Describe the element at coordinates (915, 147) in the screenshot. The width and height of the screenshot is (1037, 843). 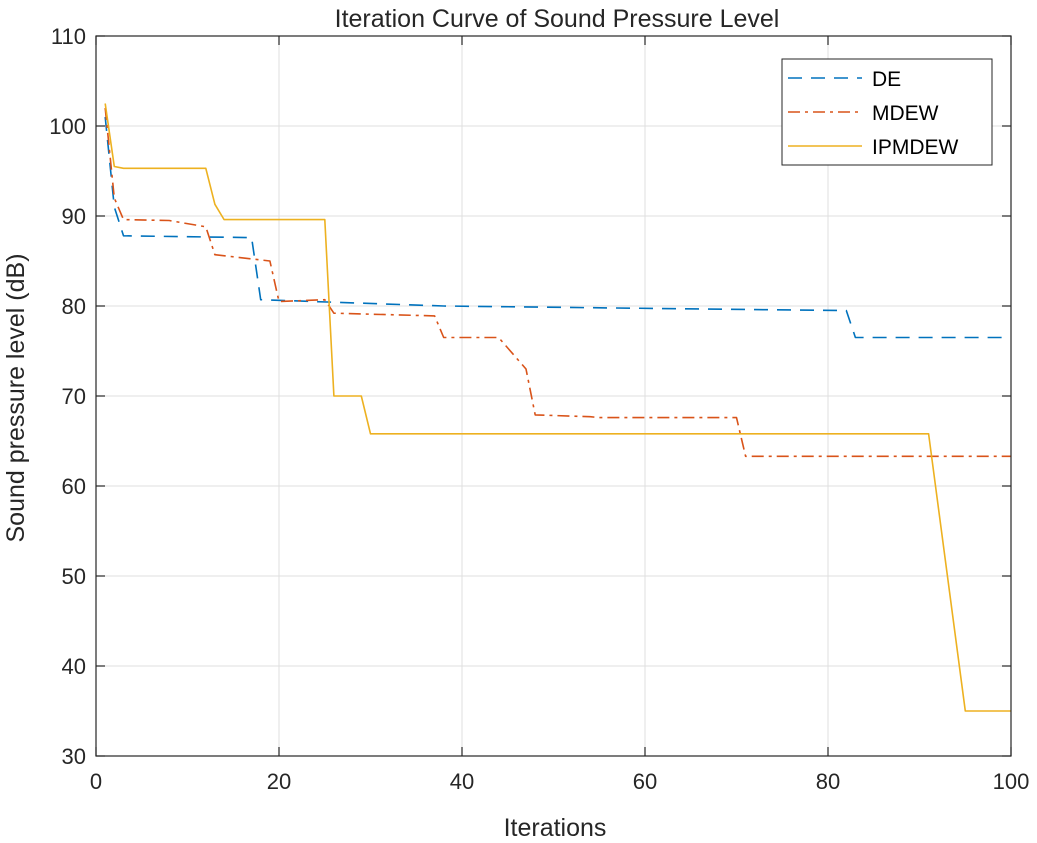
I see `legend-label-ipmdew: IPMDEW` at that location.